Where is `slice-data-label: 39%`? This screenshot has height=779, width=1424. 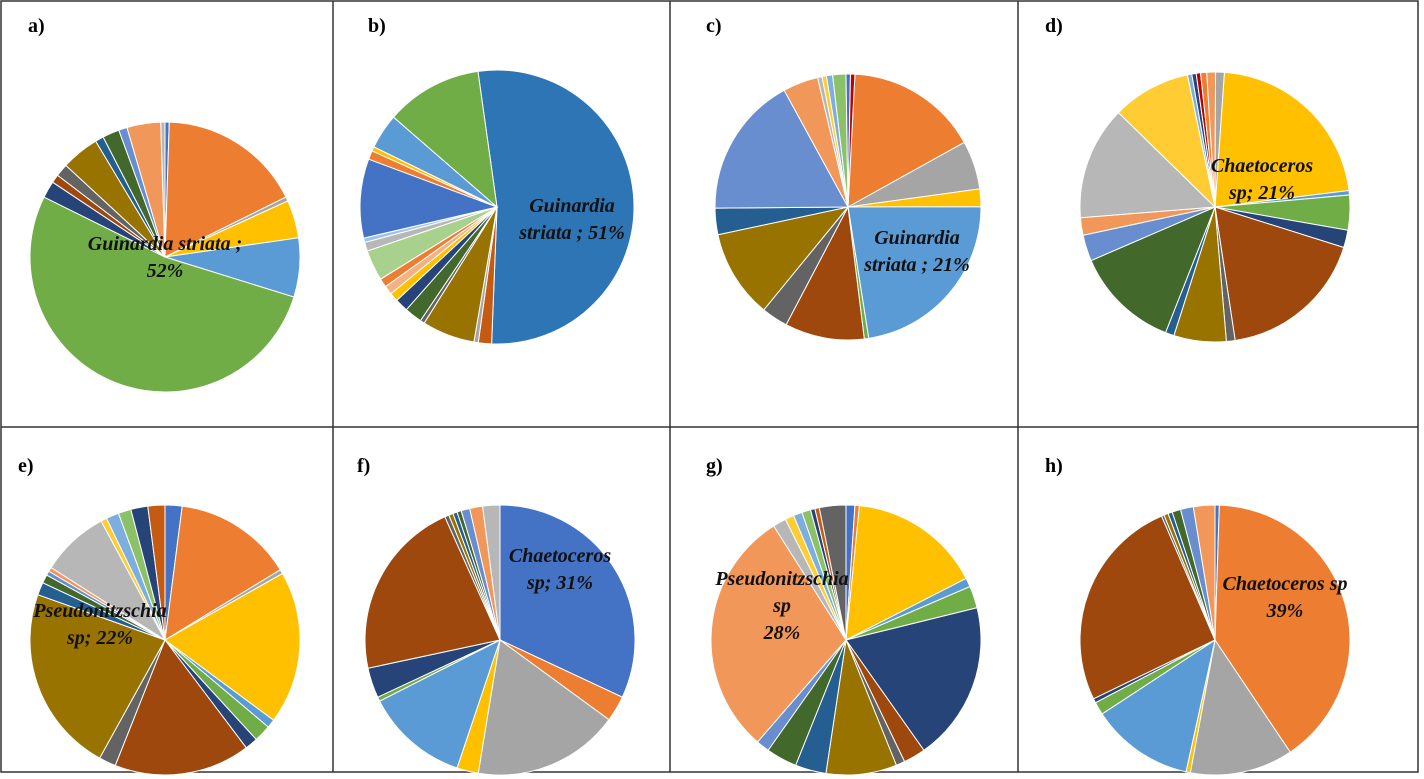 slice-data-label: 39% is located at coordinates (1285, 611).